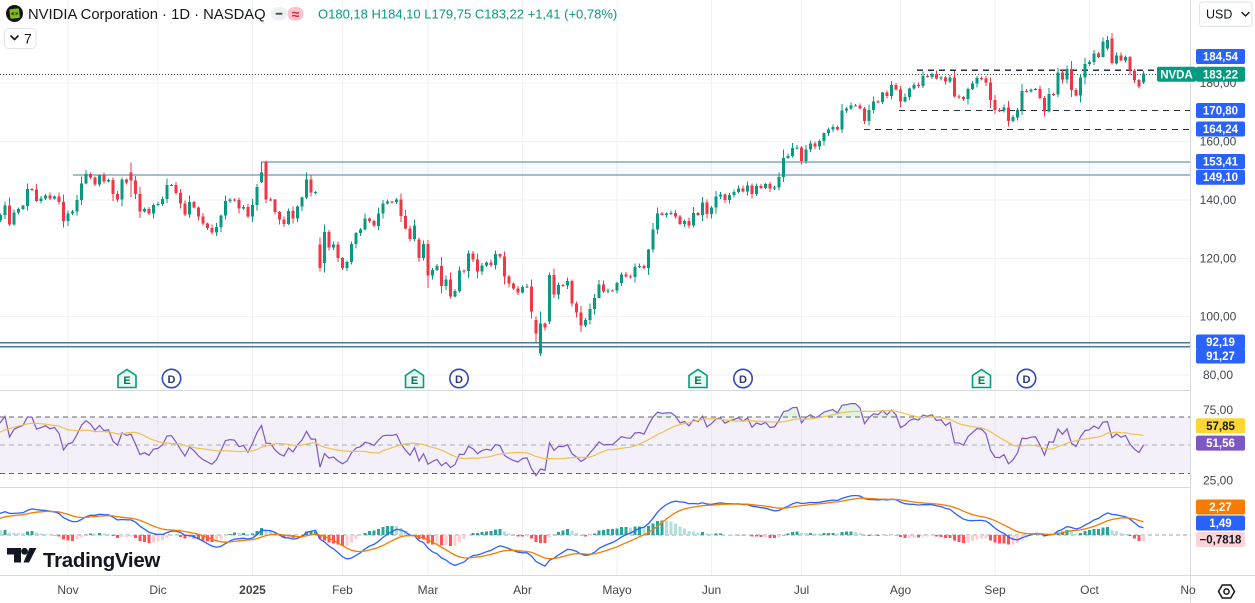  What do you see at coordinates (1218, 258) in the screenshot?
I see `svg-text: 120,00` at bounding box center [1218, 258].